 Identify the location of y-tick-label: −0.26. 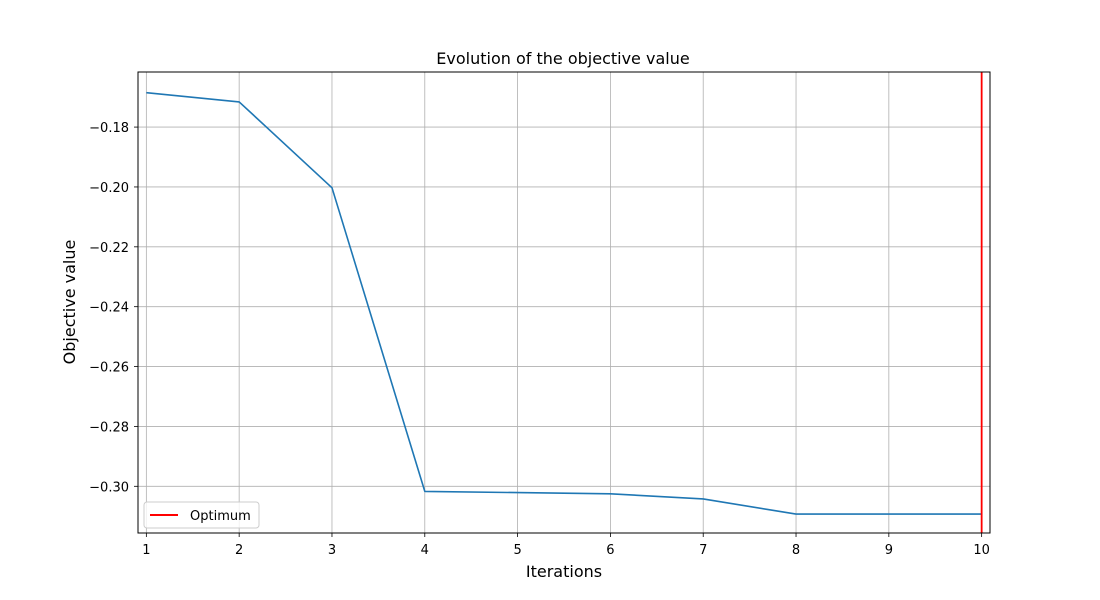
(109, 368).